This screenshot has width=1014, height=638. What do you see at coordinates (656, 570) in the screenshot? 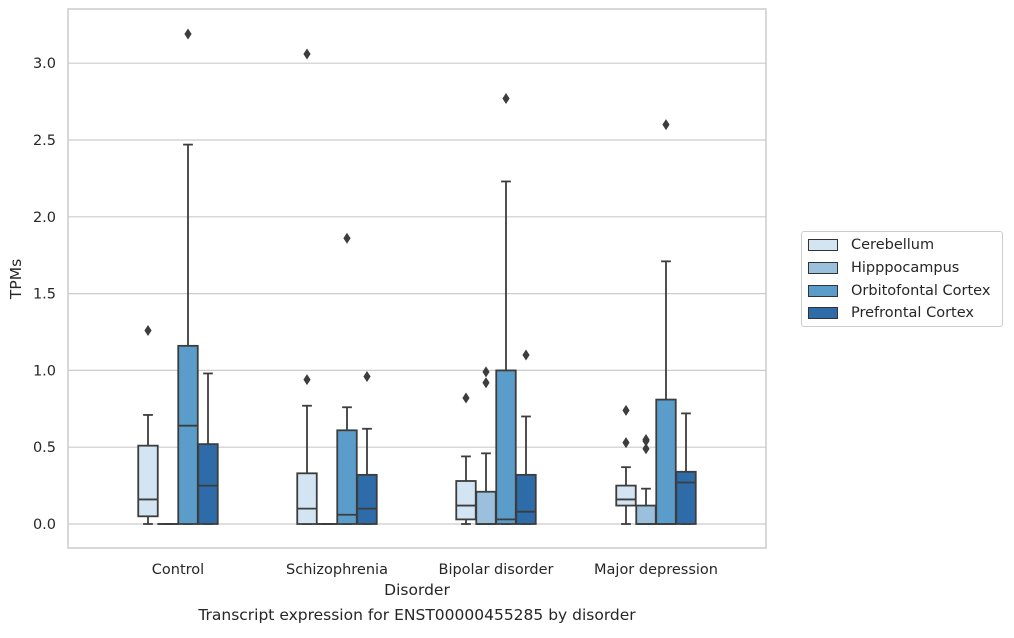
I see `x-tick-label: Major depression` at bounding box center [656, 570].